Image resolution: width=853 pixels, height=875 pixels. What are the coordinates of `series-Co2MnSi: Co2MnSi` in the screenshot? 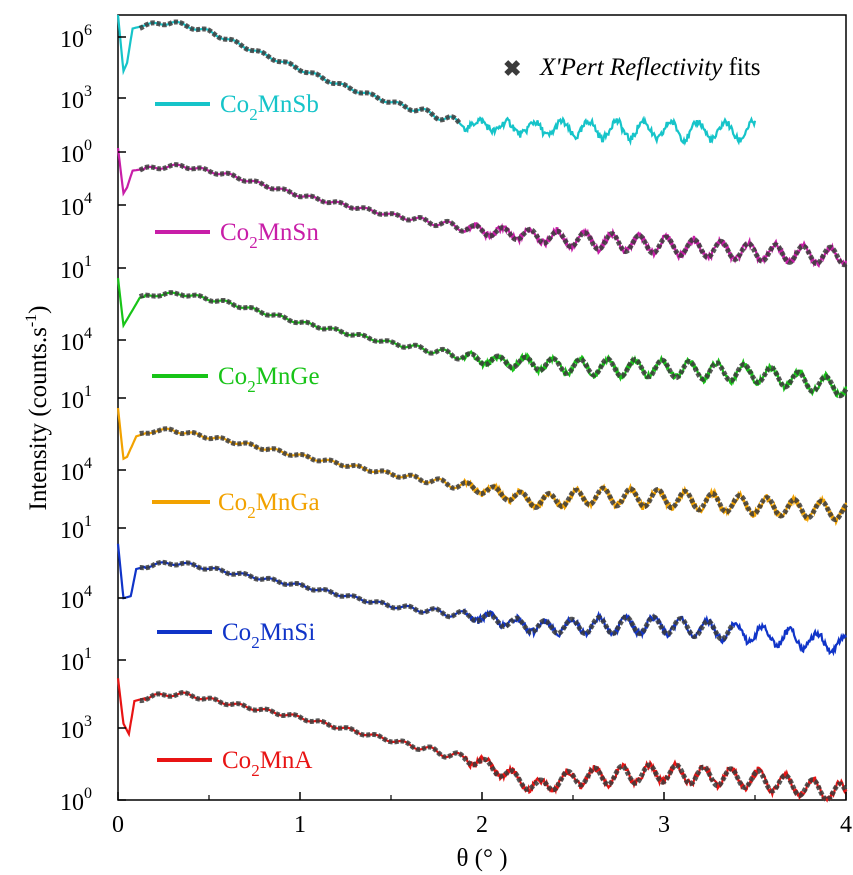 It's located at (481, 600).